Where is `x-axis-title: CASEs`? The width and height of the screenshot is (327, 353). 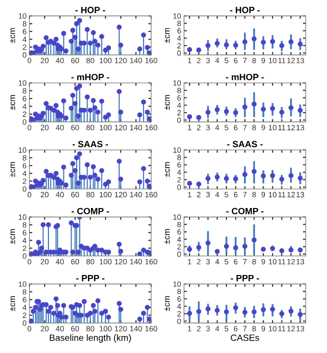
x-axis-title: CASEs is located at coordinates (245, 337).